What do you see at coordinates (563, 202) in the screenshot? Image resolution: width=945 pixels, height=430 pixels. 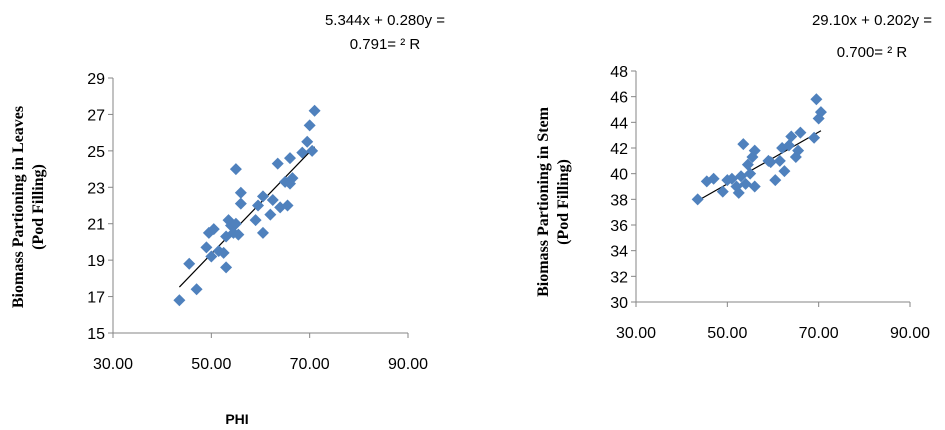 I see `stem-y-axis-label-line2: (Pod Filling)` at bounding box center [563, 202].